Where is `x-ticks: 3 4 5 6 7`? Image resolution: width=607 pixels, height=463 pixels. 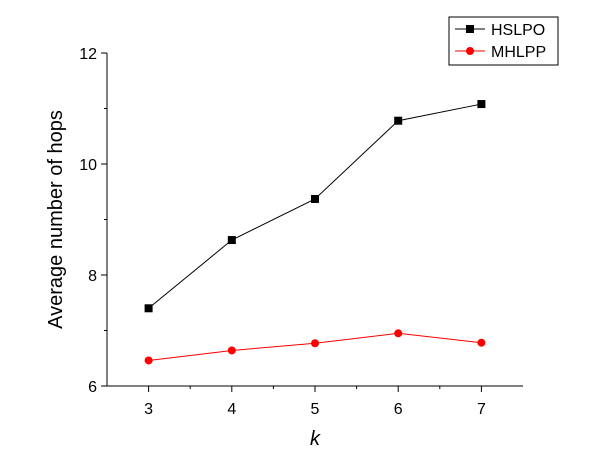 x-ticks: 3 4 5 6 7 is located at coordinates (315, 402).